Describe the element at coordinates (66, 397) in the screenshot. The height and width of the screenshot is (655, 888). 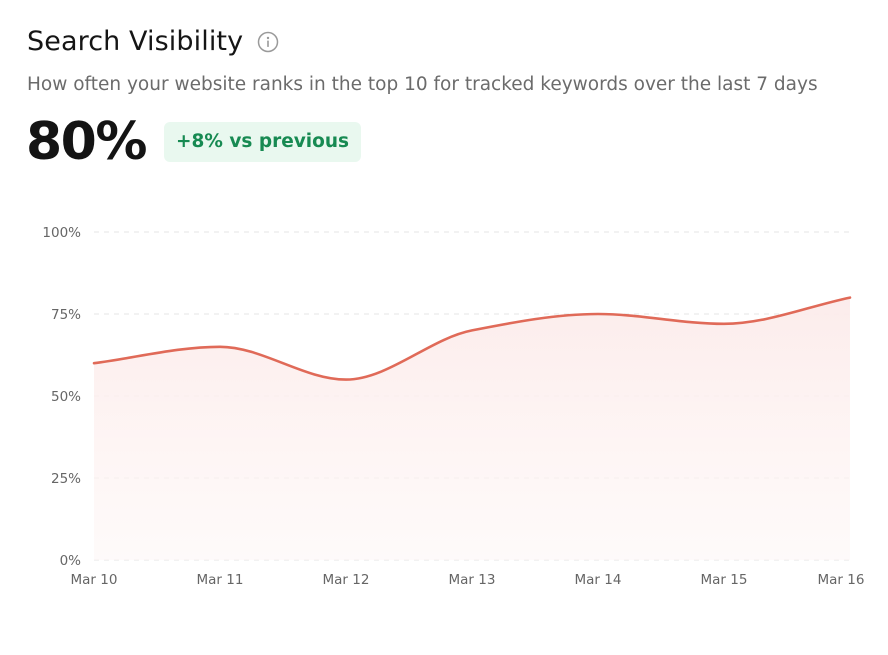
I see `y-tick-label: 50%` at that location.